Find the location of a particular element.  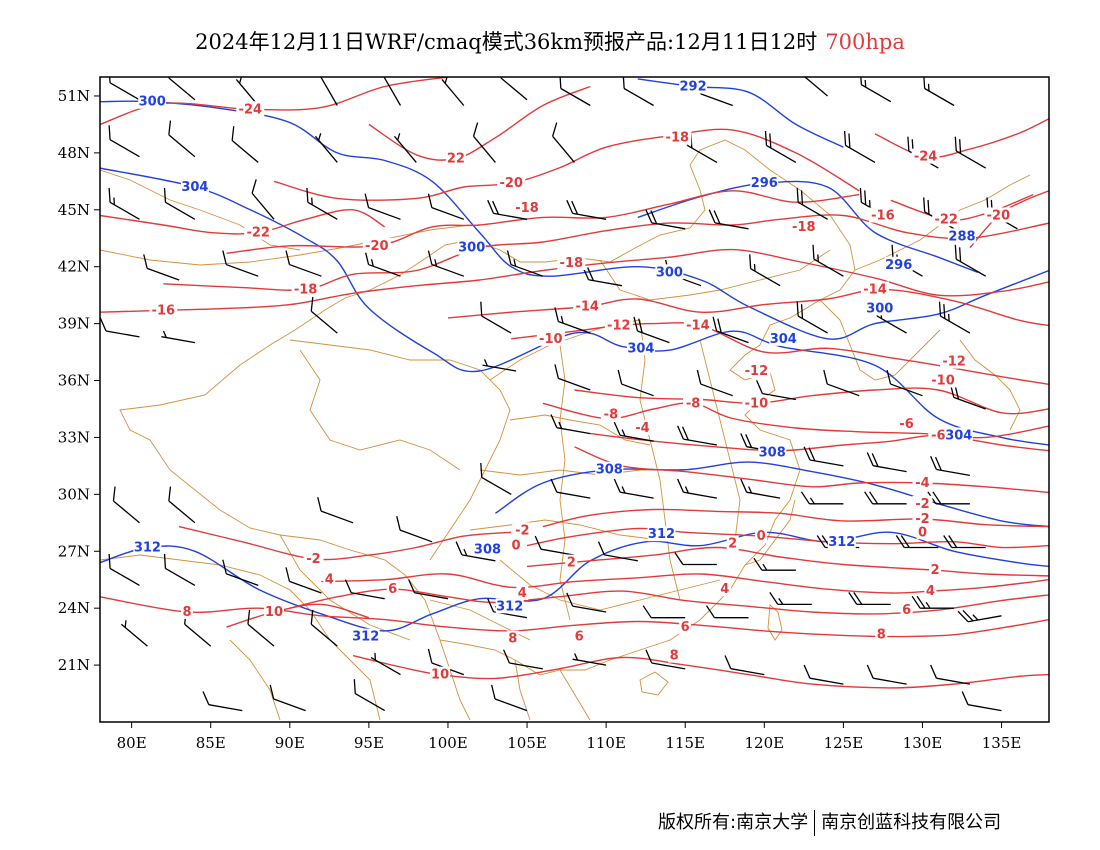

copyright-footer: 版权所有:南京大学 南京创蓝科技有限公司 is located at coordinates (868, 823).